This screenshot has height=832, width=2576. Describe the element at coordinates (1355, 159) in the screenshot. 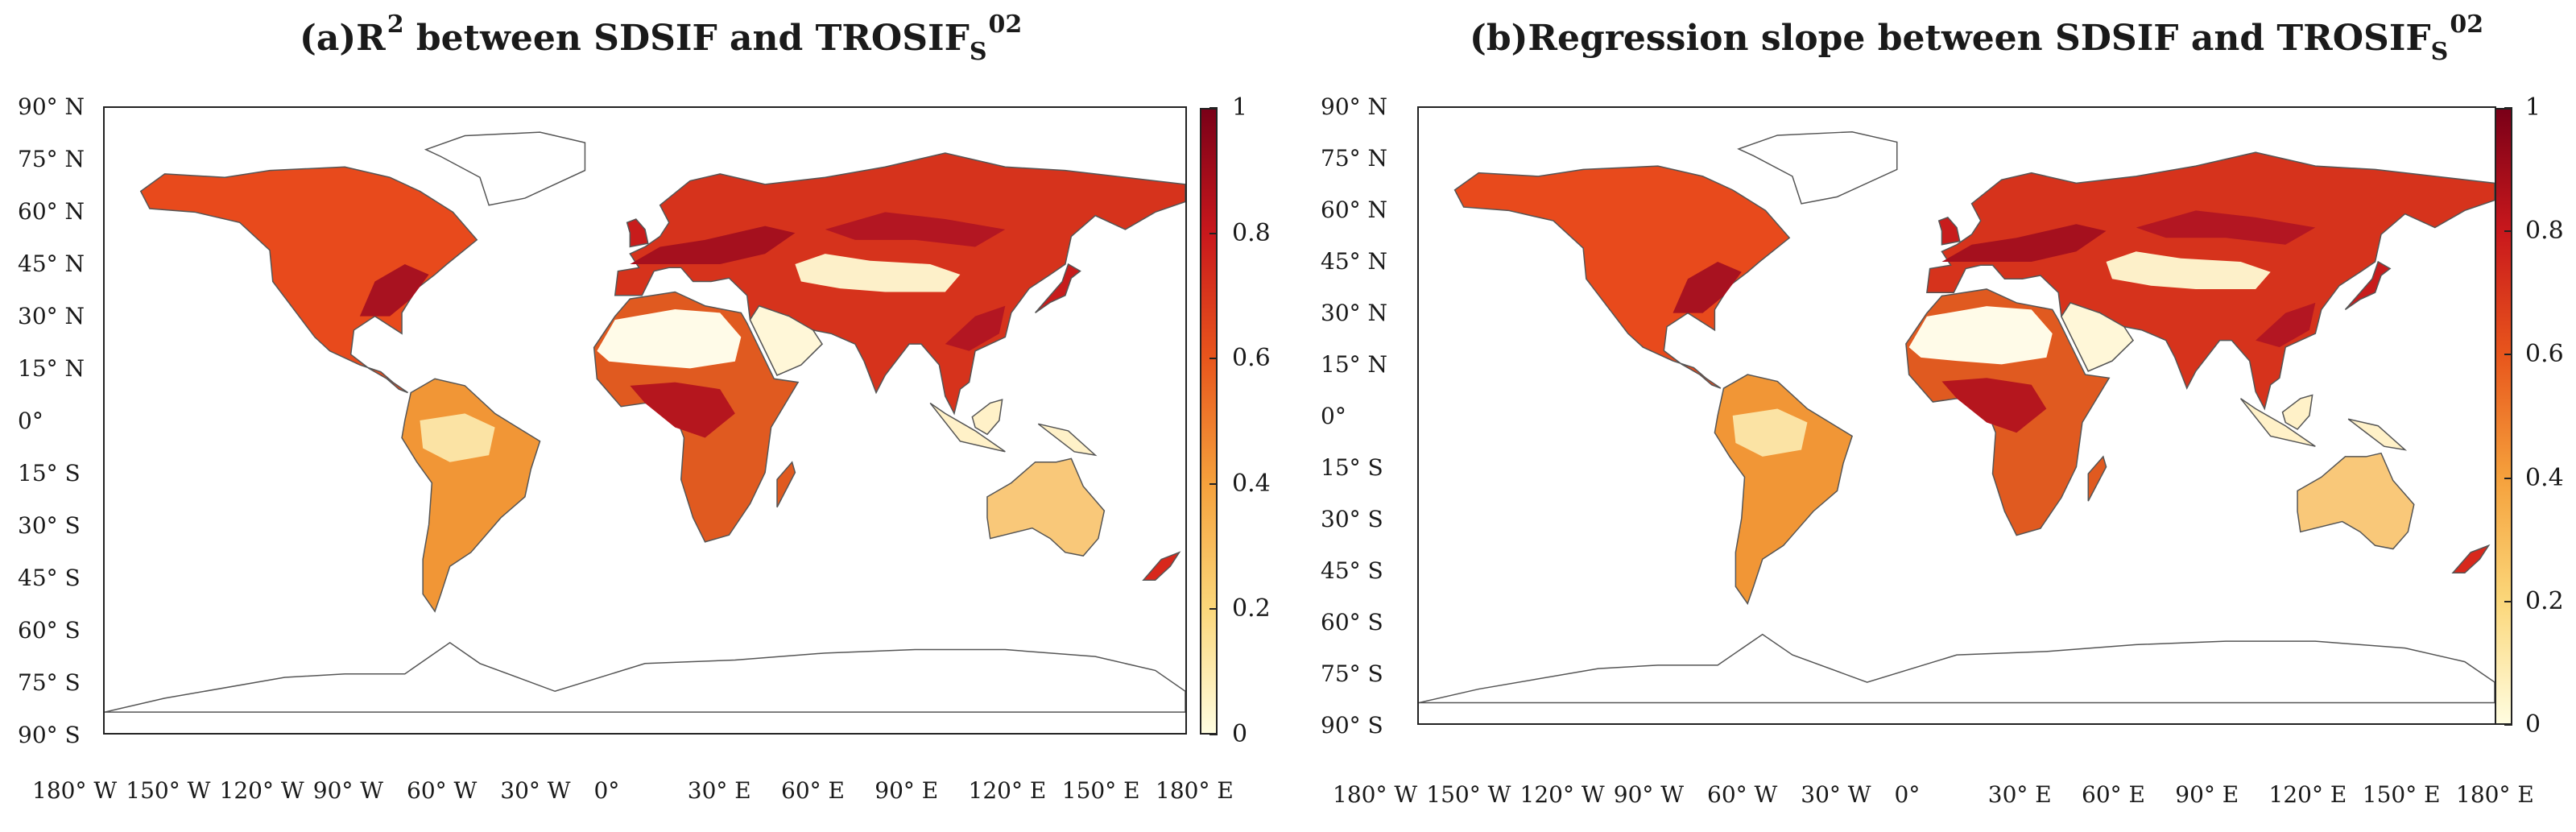

I see `lat-tick-label: 75° N` at that location.